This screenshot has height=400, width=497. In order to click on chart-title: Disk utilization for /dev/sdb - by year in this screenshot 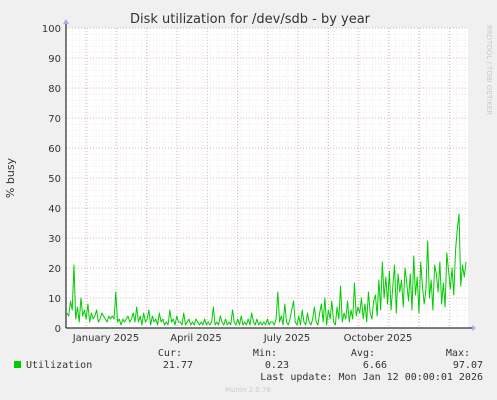, I will do `click(250, 19)`.